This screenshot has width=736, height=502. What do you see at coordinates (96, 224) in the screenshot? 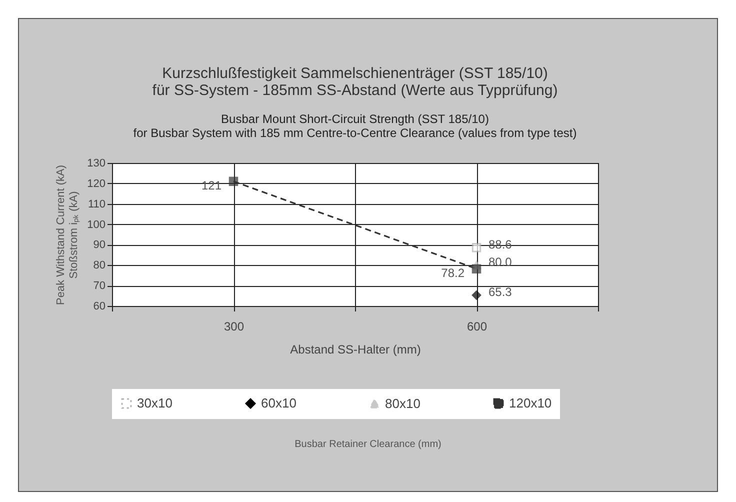
I see `y-tick-label: 100` at bounding box center [96, 224].